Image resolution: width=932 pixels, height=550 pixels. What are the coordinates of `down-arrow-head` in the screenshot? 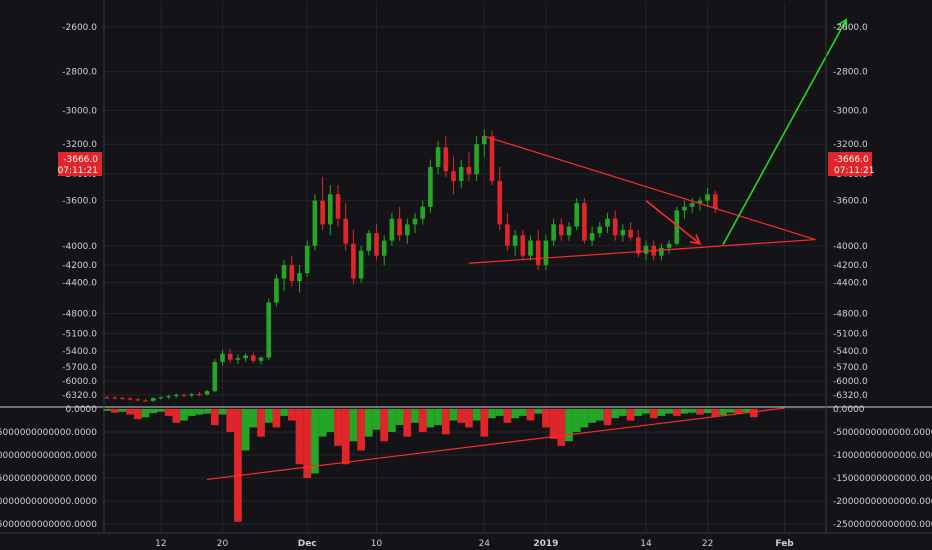 It's located at (695, 239).